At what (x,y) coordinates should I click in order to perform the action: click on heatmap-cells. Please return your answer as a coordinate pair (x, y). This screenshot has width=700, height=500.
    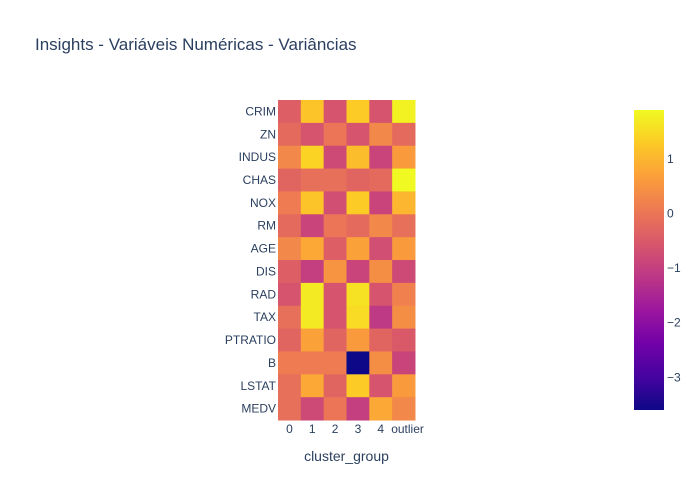
    Looking at the image, I should click on (347, 260).